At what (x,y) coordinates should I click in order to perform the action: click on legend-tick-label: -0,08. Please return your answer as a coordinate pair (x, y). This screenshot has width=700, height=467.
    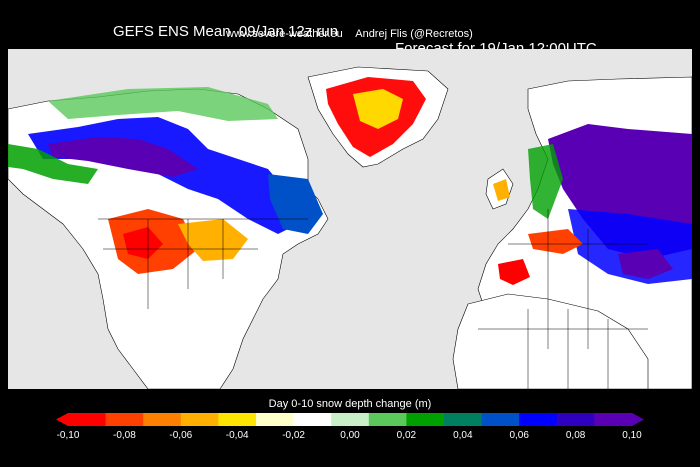
    Looking at the image, I should click on (124, 435).